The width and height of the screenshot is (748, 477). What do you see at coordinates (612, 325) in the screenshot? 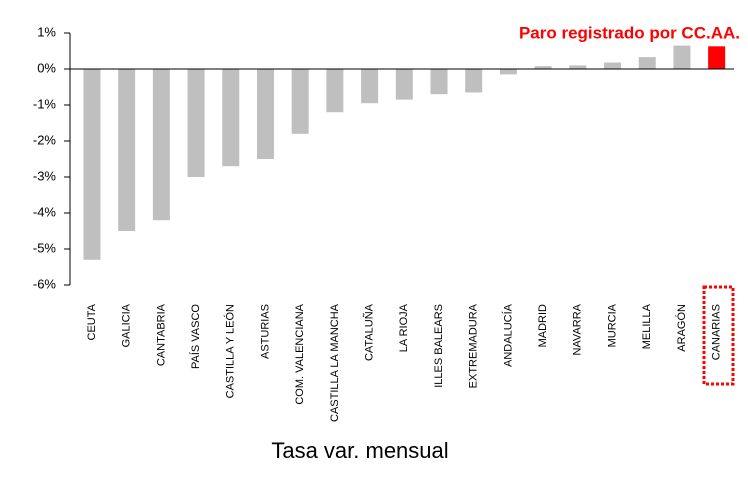
I see `x-tick-label: MURCIA` at bounding box center [612, 325].